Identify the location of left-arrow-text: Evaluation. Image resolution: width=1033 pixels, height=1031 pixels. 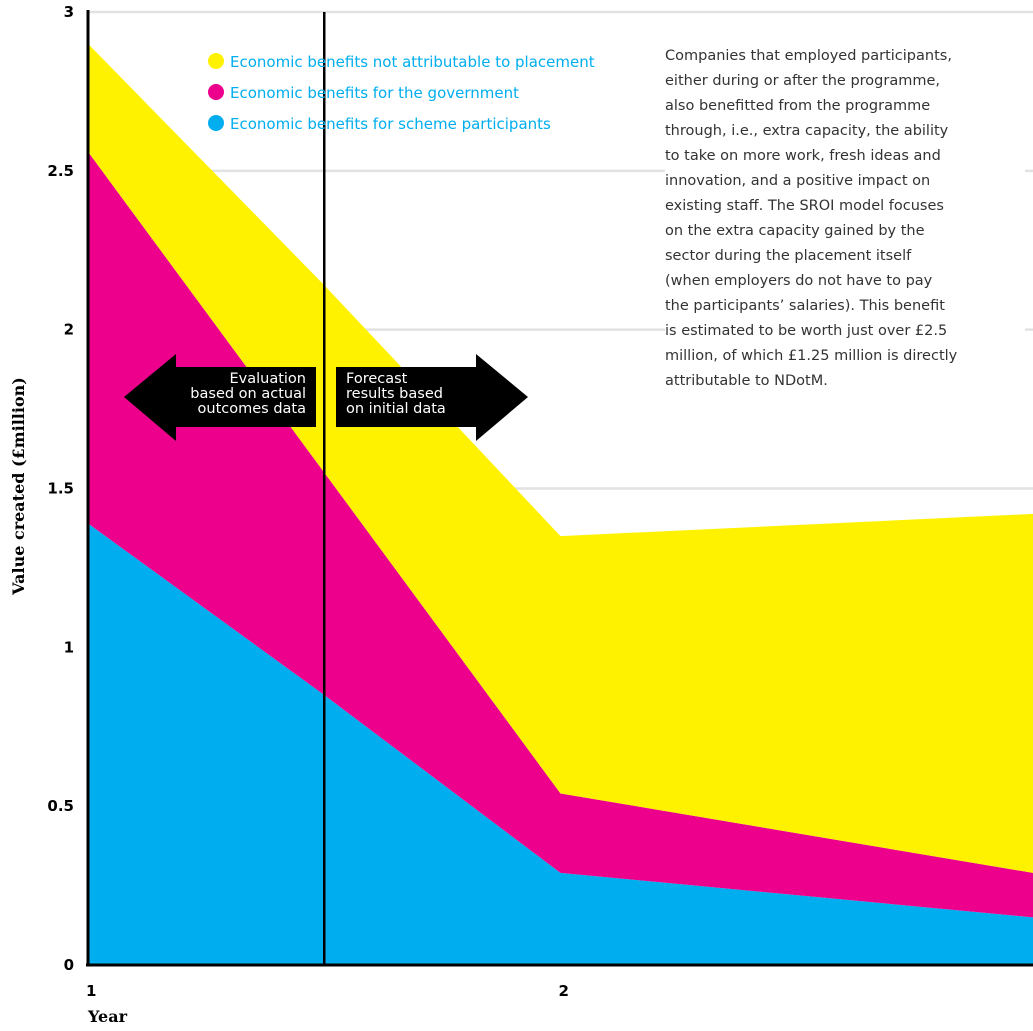
(267, 379).